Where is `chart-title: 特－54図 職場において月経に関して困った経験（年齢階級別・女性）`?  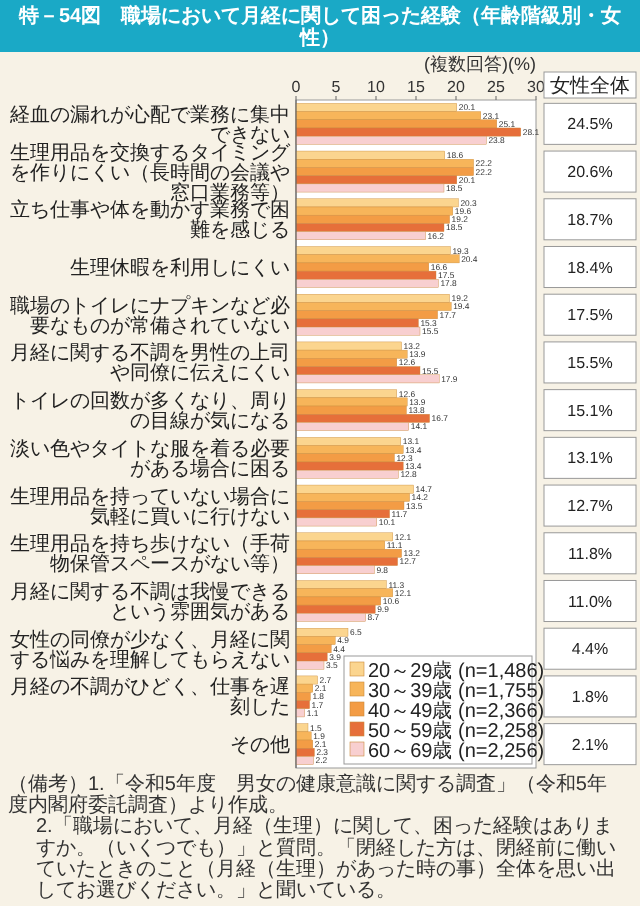
chart-title: 特－54図 職場において月経に関して困った経験（年齢階級別・女性） is located at coordinates (319, 27).